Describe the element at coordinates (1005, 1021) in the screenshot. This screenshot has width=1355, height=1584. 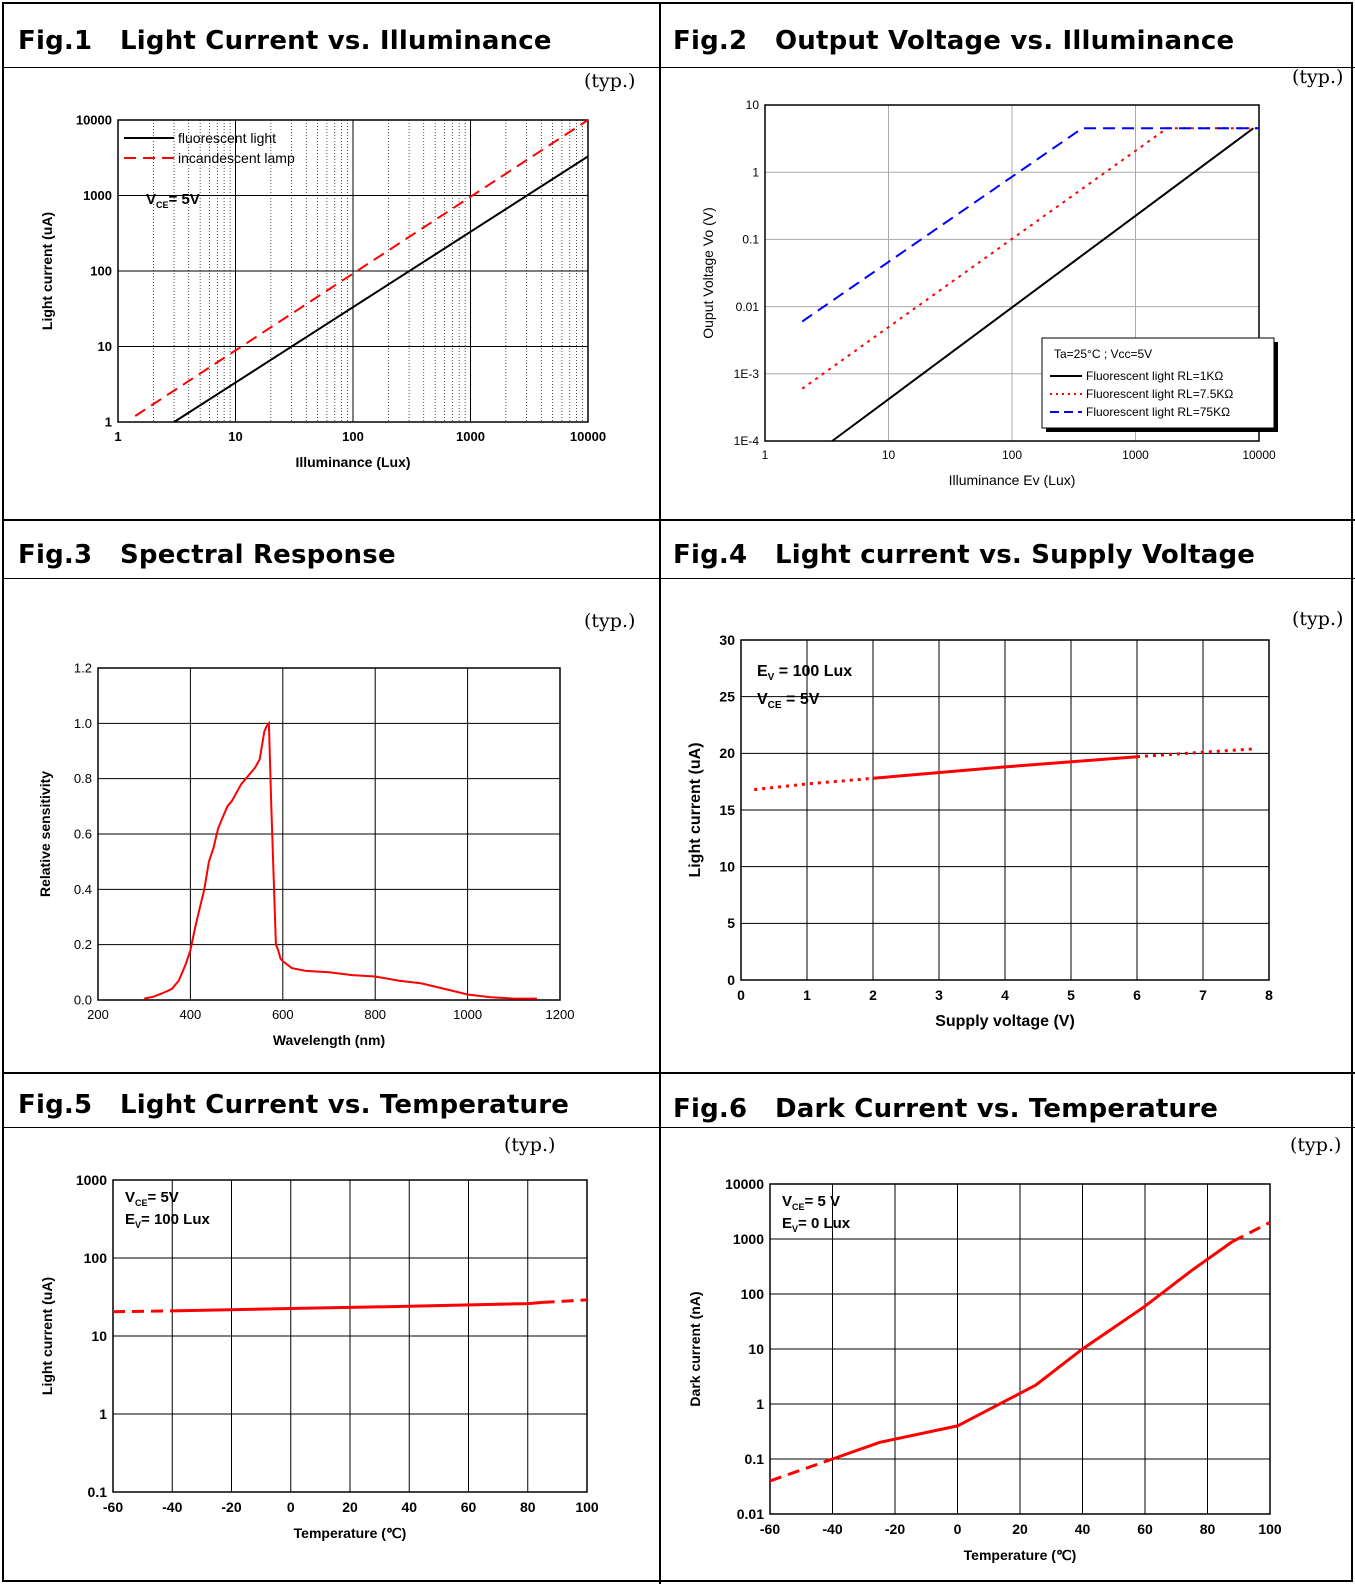
I see `x-axis-label: Supply voltage (V)` at that location.